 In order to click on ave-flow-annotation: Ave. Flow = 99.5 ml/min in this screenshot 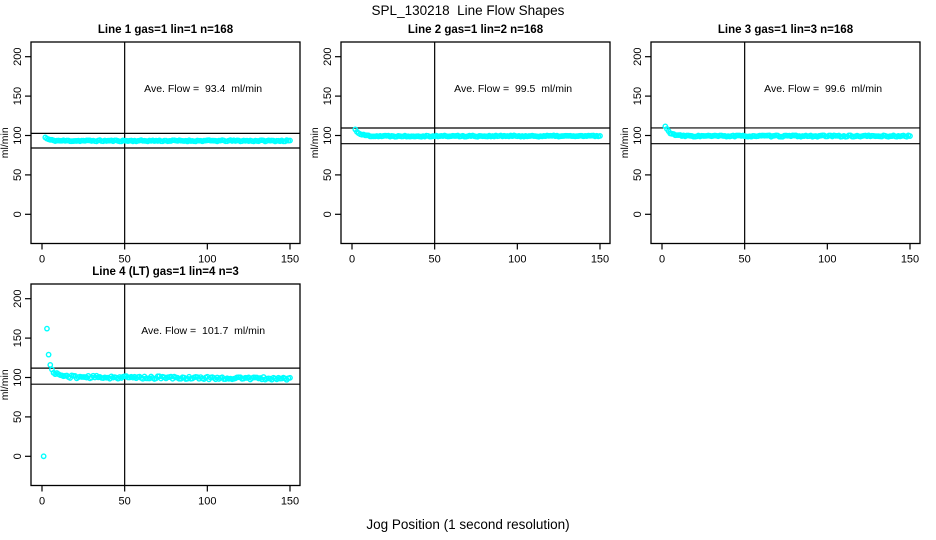, I will do `click(513, 89)`.